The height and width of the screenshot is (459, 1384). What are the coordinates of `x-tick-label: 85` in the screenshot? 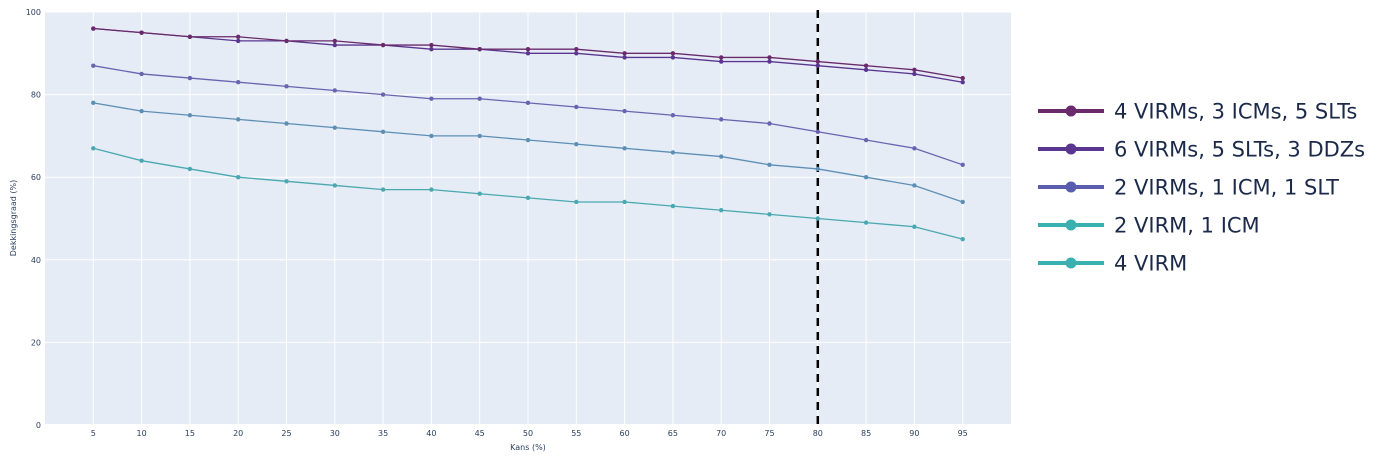 It's located at (866, 433).